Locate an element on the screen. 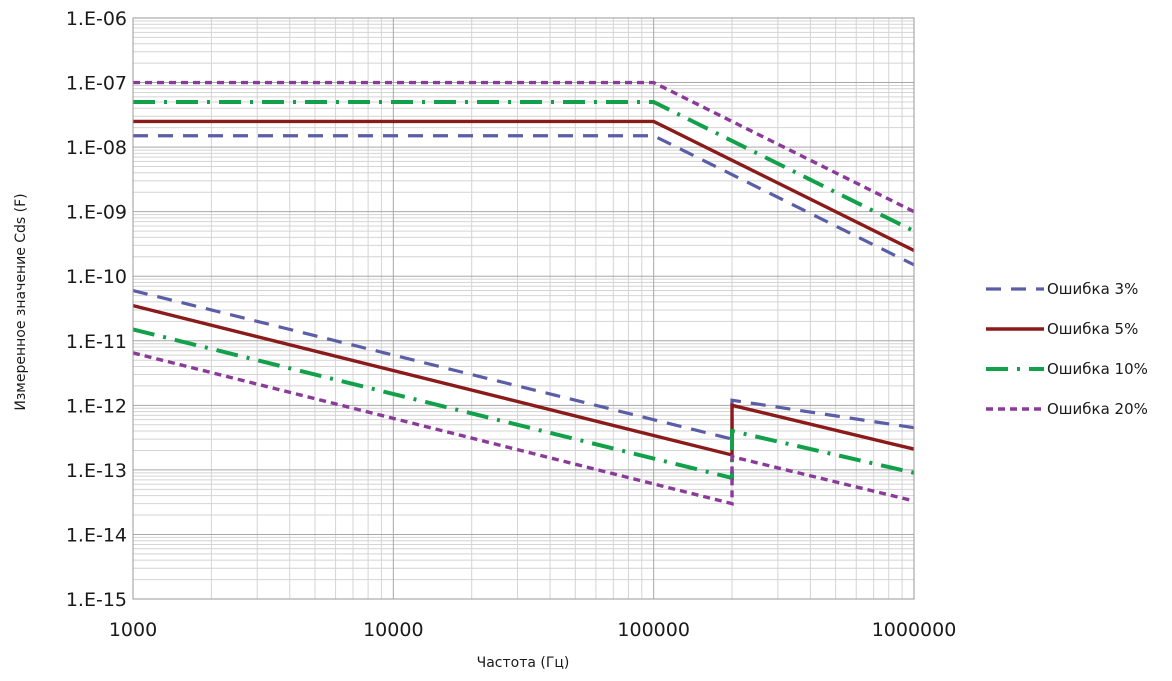 This screenshot has height=681, width=1172. y-tick-label: 1.E-15 is located at coordinates (96, 600).